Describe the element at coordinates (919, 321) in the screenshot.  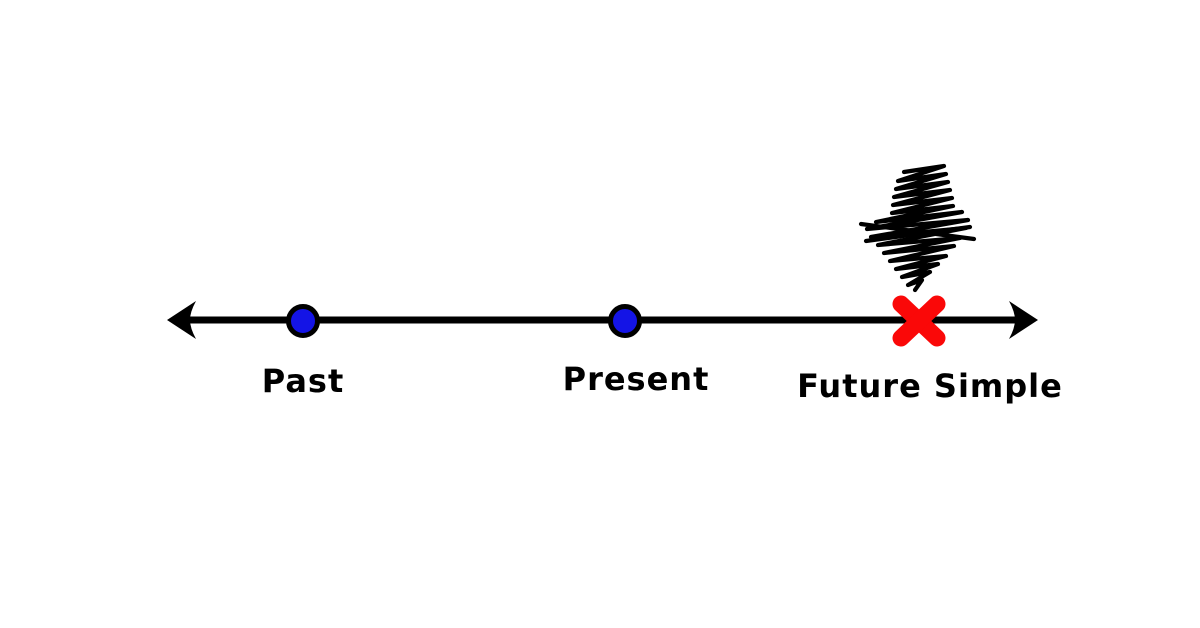
I see `future-simple-x-marker` at that location.